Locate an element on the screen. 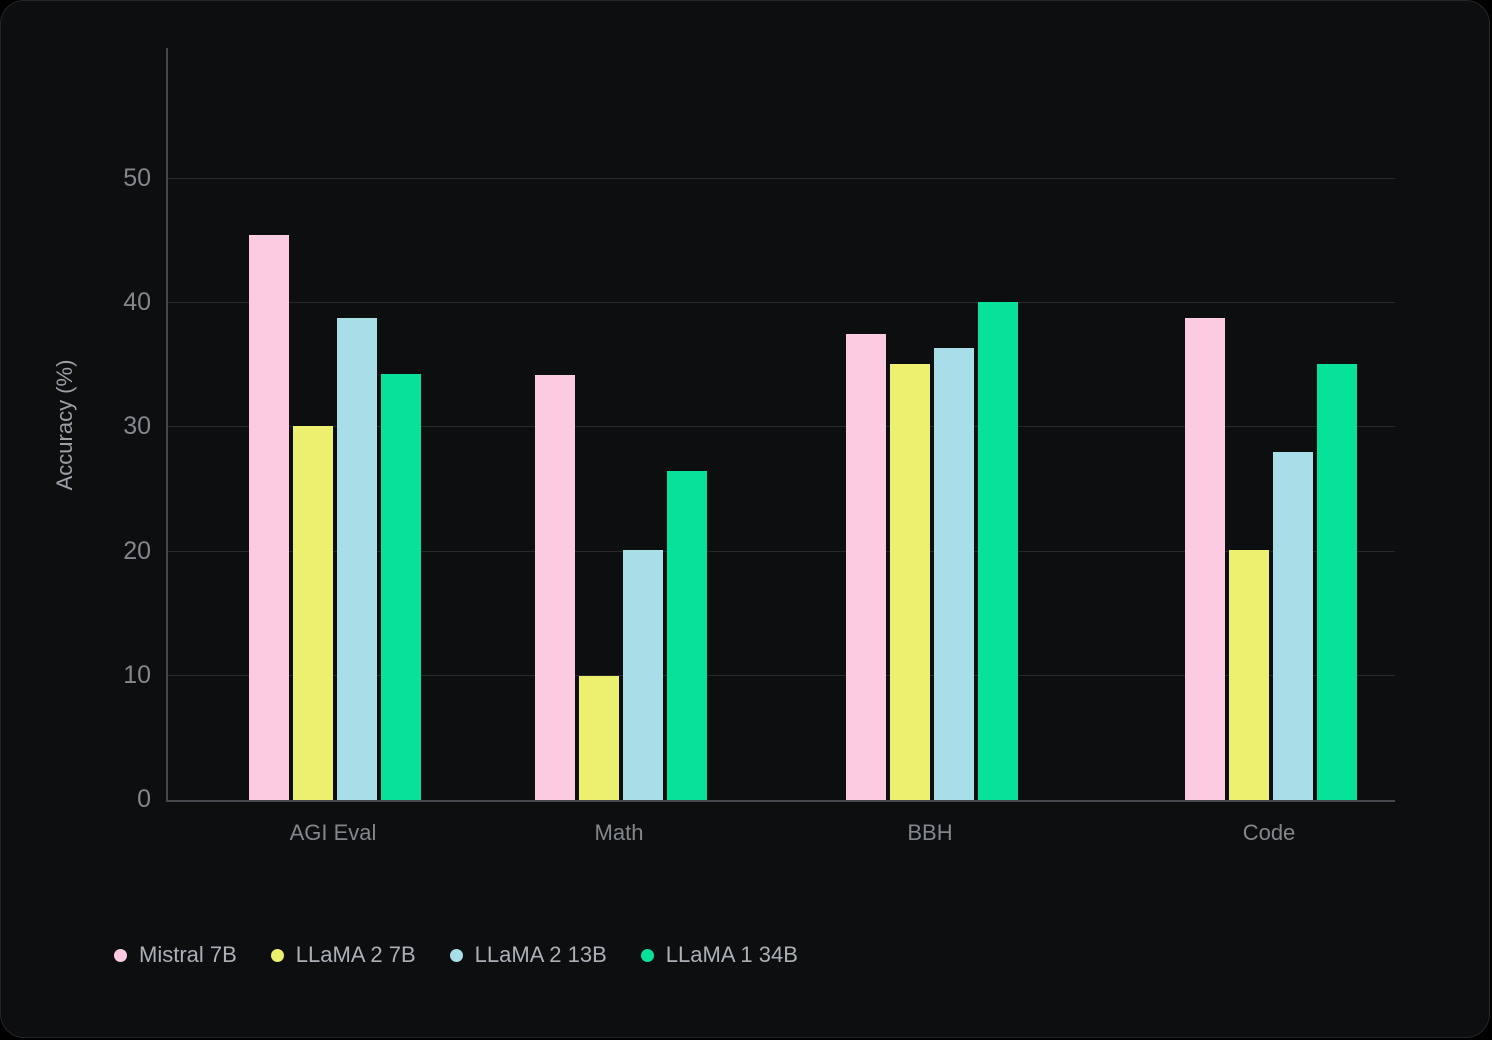 The image size is (1492, 1040). legend-item-llama-2-7b: LLaMA 2 7B is located at coordinates (343, 955).